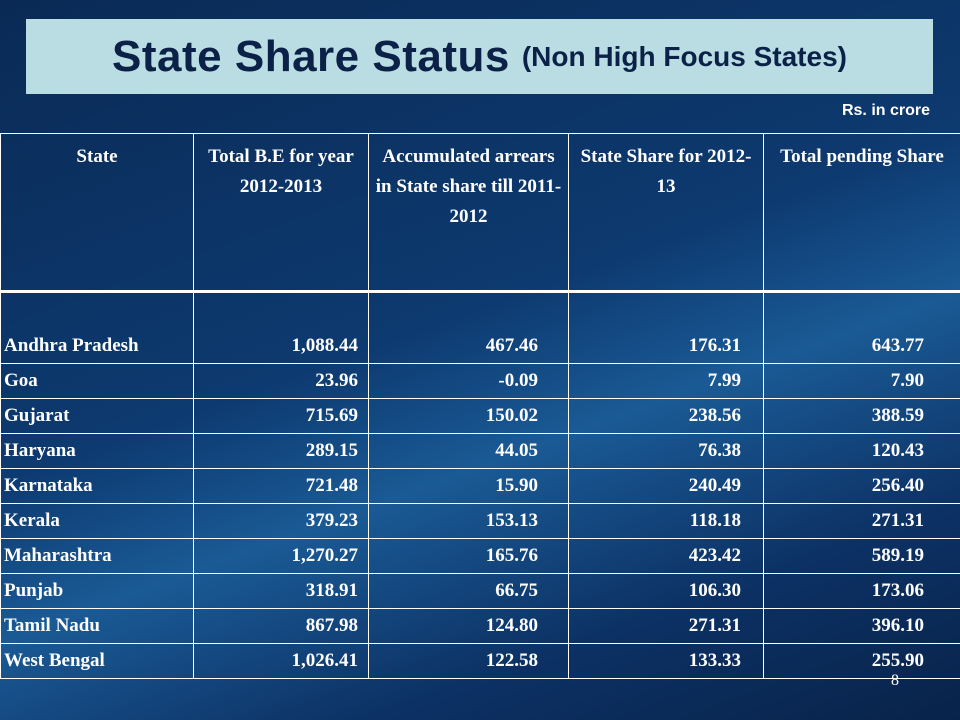 The image size is (960, 720). I want to click on cell-arrears: 15.90, so click(468, 486).